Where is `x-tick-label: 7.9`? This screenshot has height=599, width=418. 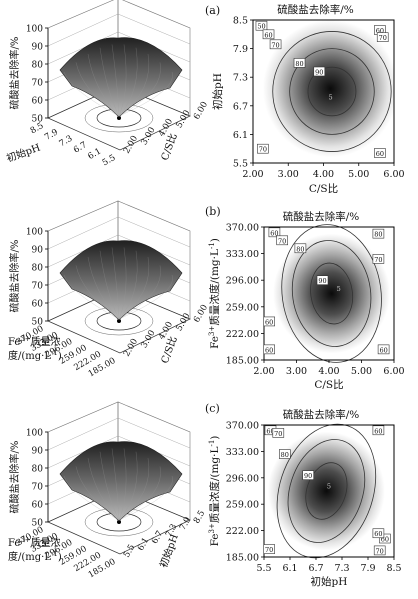 x-tick-label: 7.9 is located at coordinates (367, 568).